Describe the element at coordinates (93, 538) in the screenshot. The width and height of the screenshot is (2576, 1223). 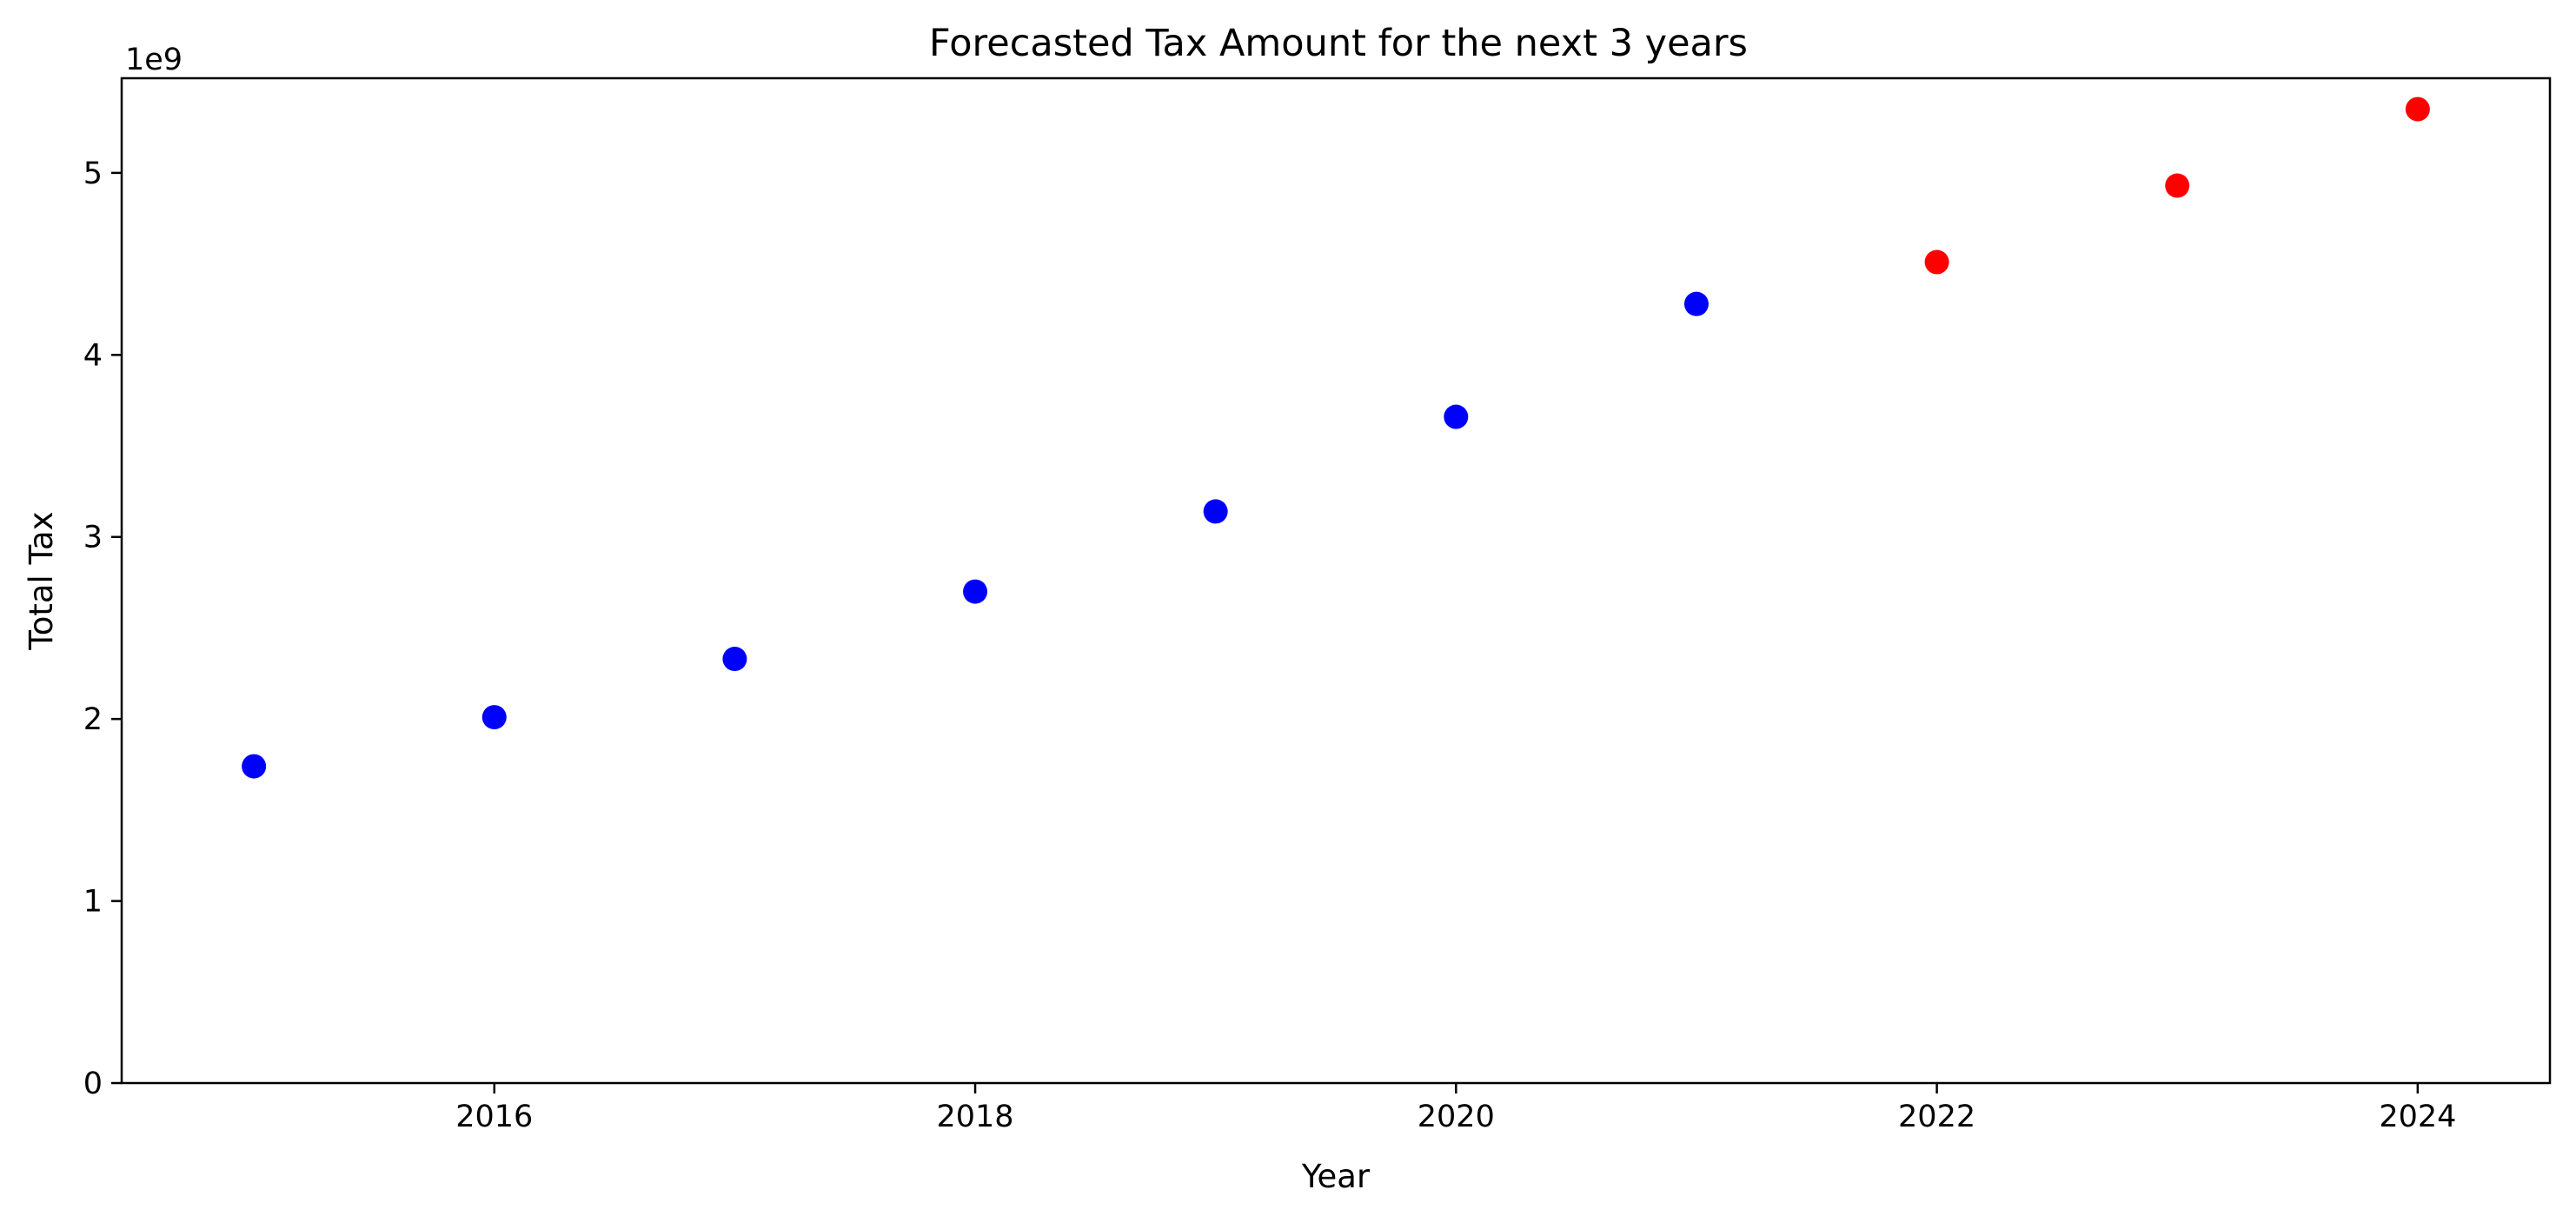
I see `y-tick-label: 3` at that location.